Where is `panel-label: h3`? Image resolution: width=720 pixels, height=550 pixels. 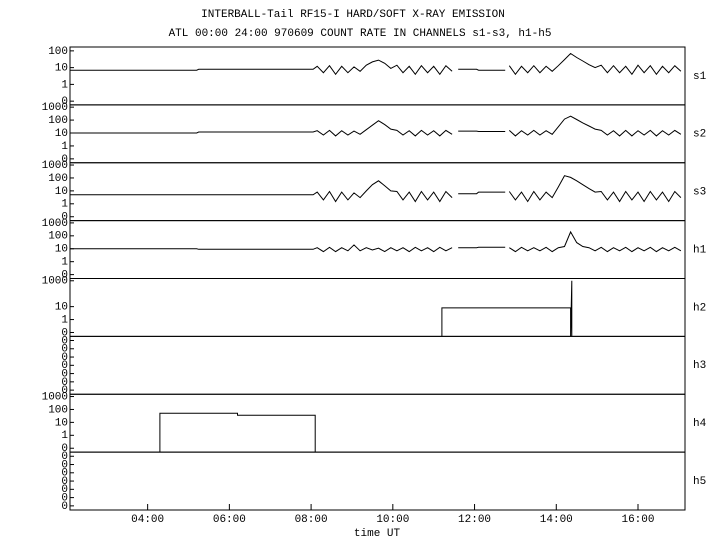
panel-label: h3 is located at coordinates (699, 366).